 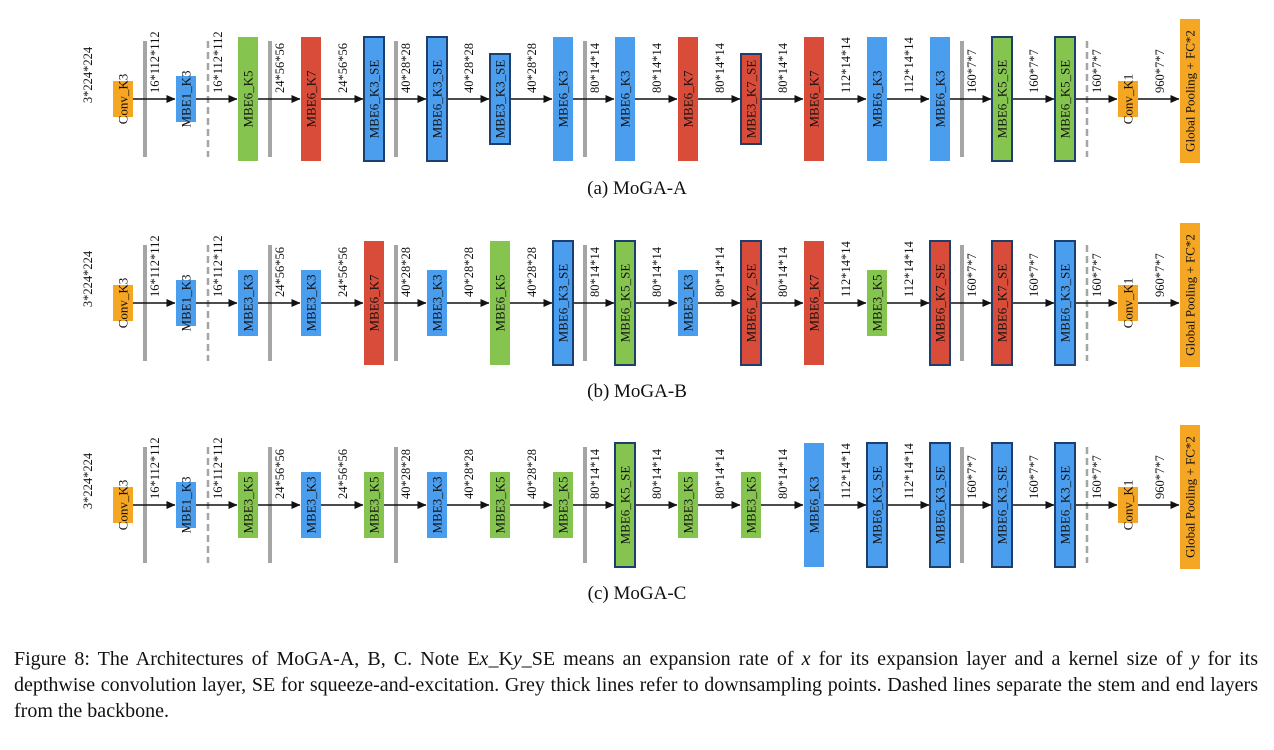 I want to click on caption-var-x: x, so click(x=484, y=659).